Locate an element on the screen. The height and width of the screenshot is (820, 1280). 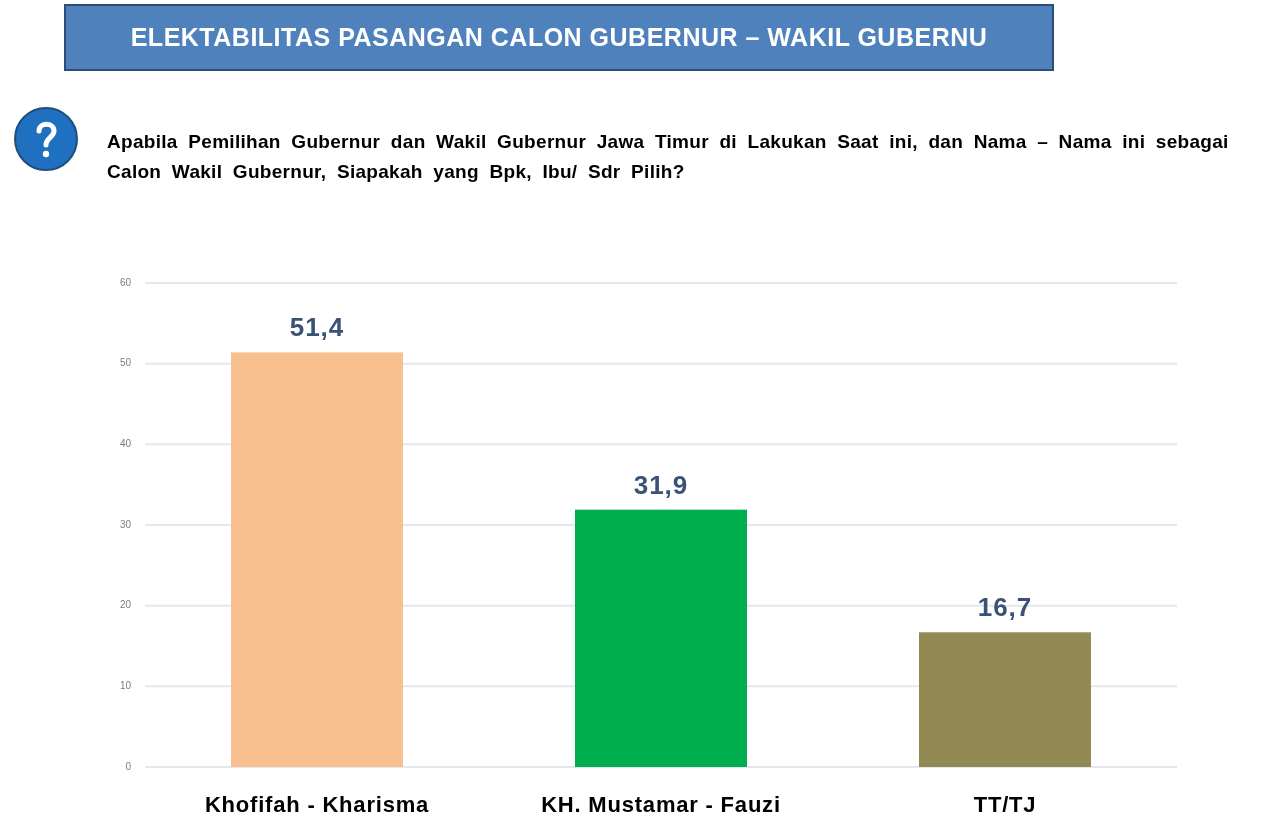
y-tick-label: 30 is located at coordinates (125, 524).